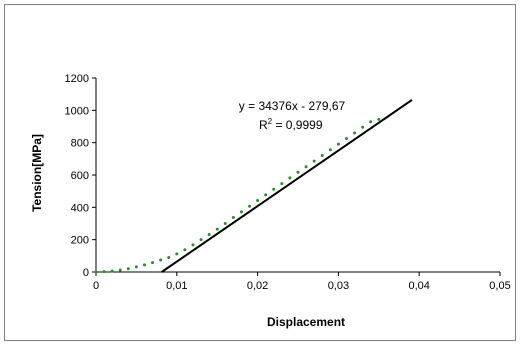  What do you see at coordinates (263, 125) in the screenshot?
I see `r-squared-prefix: R` at bounding box center [263, 125].